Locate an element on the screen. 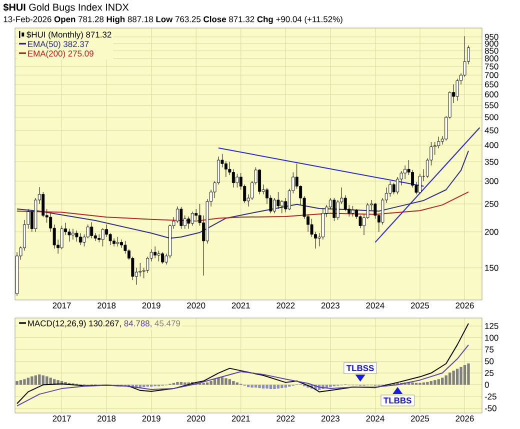 This screenshot has width=520, height=429. y-tick-label: 350 is located at coordinates (491, 161).